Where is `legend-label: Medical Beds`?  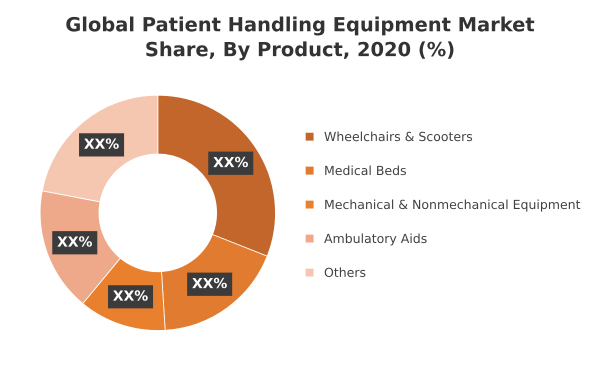 legend-label: Medical Beds is located at coordinates (365, 171).